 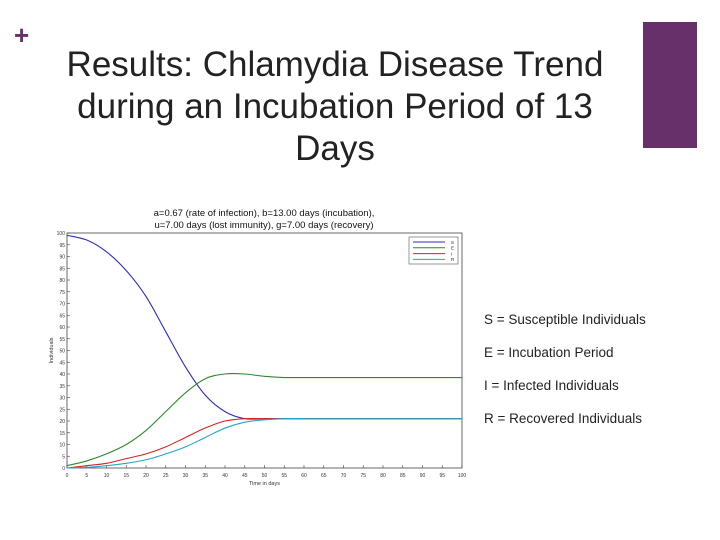 What do you see at coordinates (264, 484) in the screenshot?
I see `x-axis-label: Time in days` at bounding box center [264, 484].